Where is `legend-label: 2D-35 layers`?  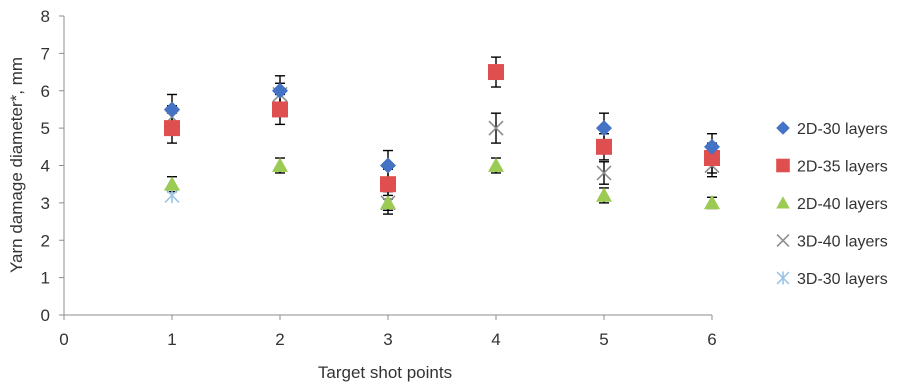 legend-label: 2D-35 layers is located at coordinates (842, 167).